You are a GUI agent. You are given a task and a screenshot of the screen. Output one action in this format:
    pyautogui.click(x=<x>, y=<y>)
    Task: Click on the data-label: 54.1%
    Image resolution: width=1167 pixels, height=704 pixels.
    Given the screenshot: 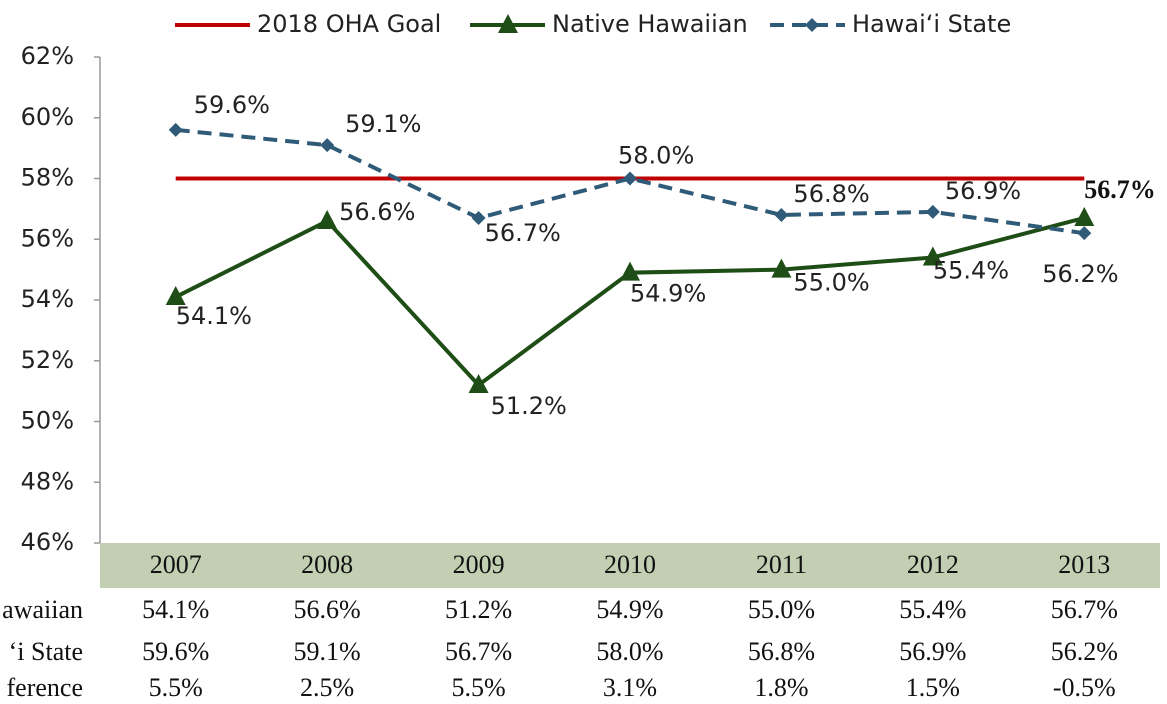 What is the action you would take?
    pyautogui.click(x=214, y=316)
    